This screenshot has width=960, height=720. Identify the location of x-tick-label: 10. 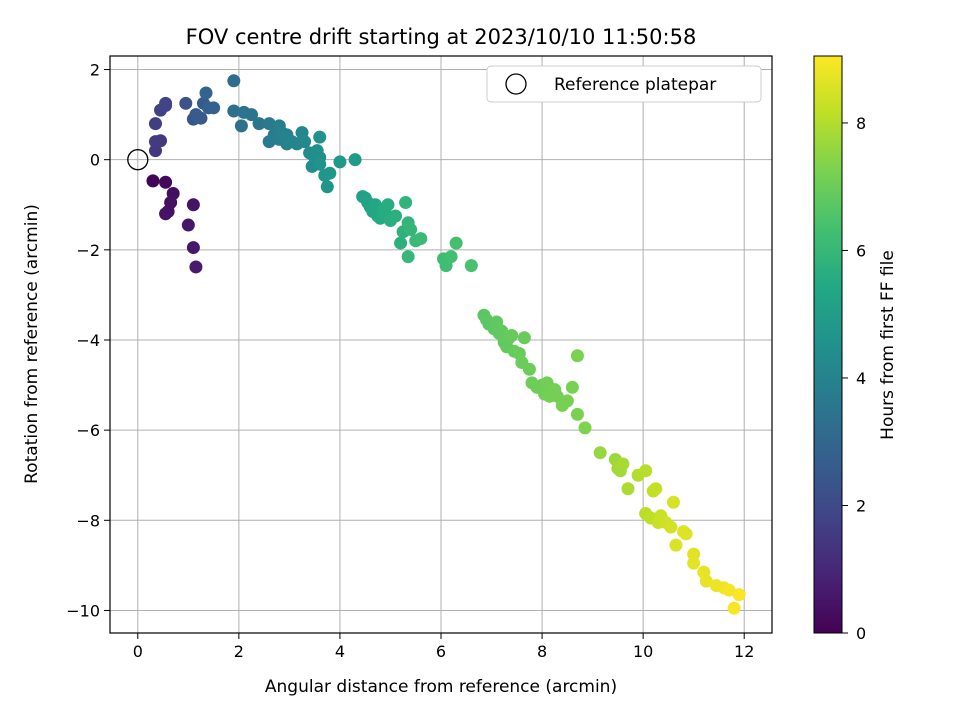
(643, 651).